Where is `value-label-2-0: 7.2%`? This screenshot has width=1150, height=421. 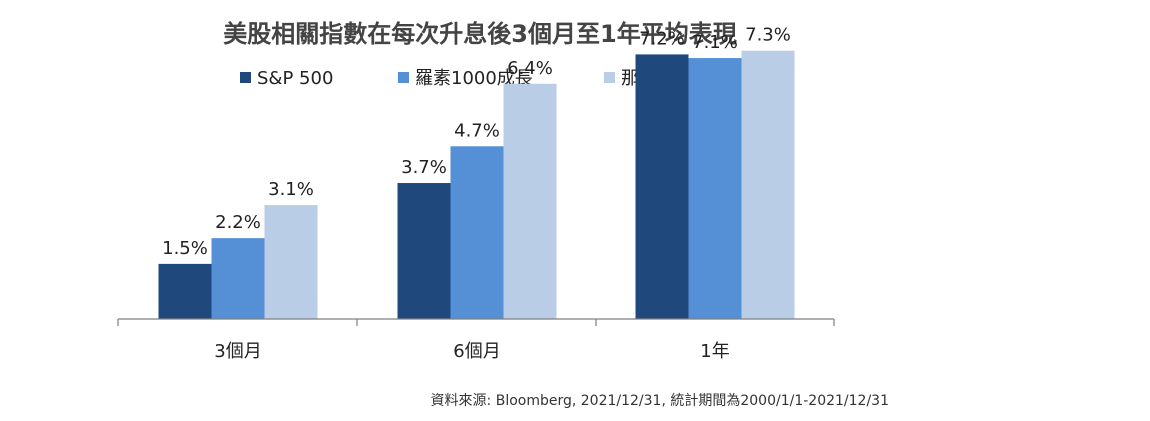 value-label-2-0: 7.2% is located at coordinates (662, 38).